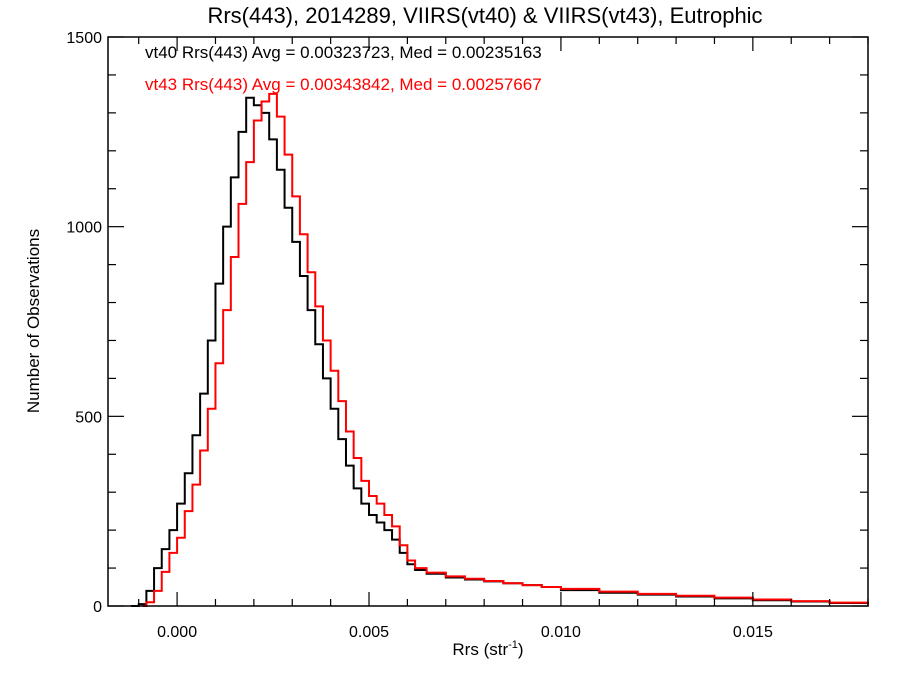 The width and height of the screenshot is (900, 675). Describe the element at coordinates (561, 632) in the screenshot. I see `x-tick-label: 0.010` at that location.